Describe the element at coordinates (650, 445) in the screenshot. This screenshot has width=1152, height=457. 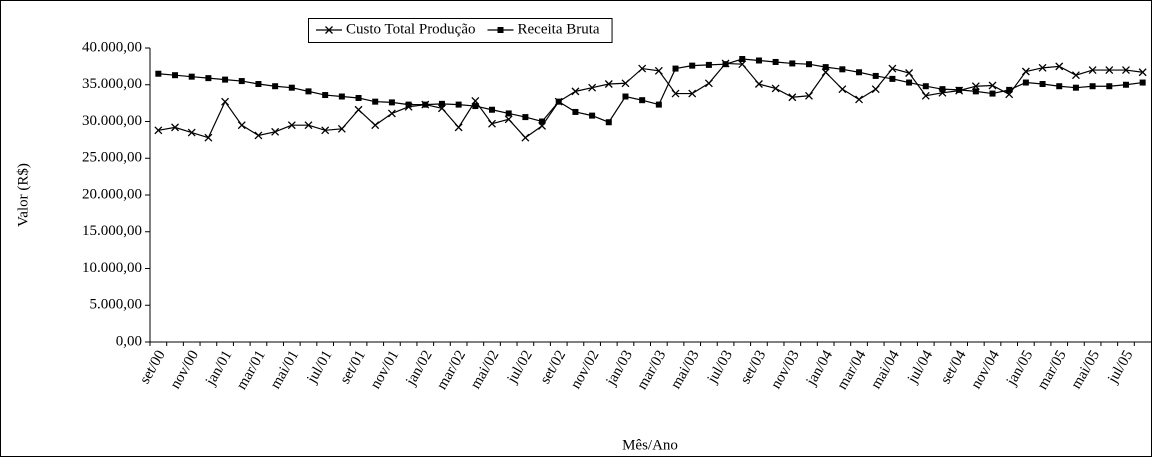
I see `x-axis-title: Mês/Ano` at that location.